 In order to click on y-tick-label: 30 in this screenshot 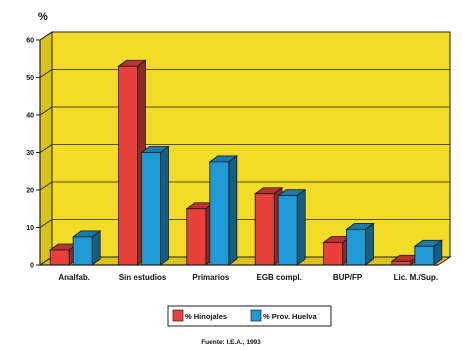, I will do `click(30, 153)`.